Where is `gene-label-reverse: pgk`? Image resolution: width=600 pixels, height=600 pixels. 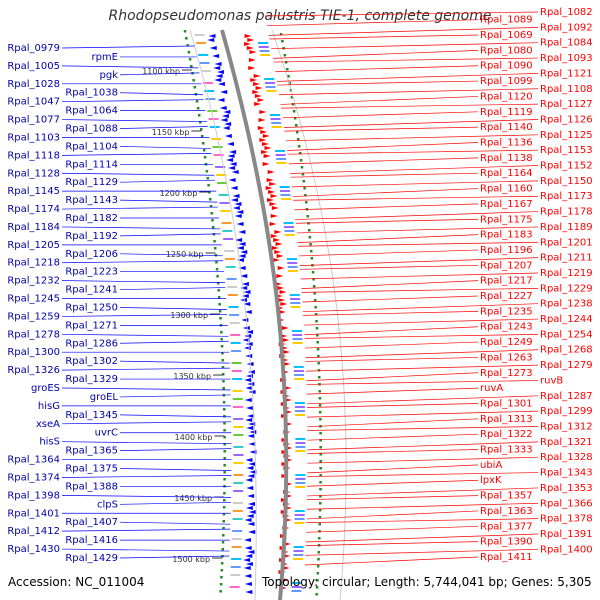 gene-label-reverse: pgk is located at coordinates (109, 75).